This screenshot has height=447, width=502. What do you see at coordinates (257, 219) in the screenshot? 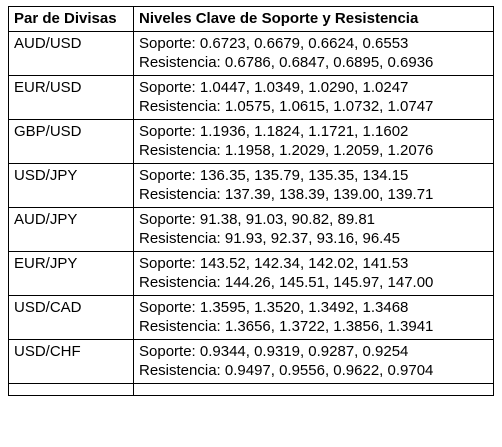
I see `support-levels: Soporte: 91.38, 91.03, 90.82, 89.81` at bounding box center [257, 219].